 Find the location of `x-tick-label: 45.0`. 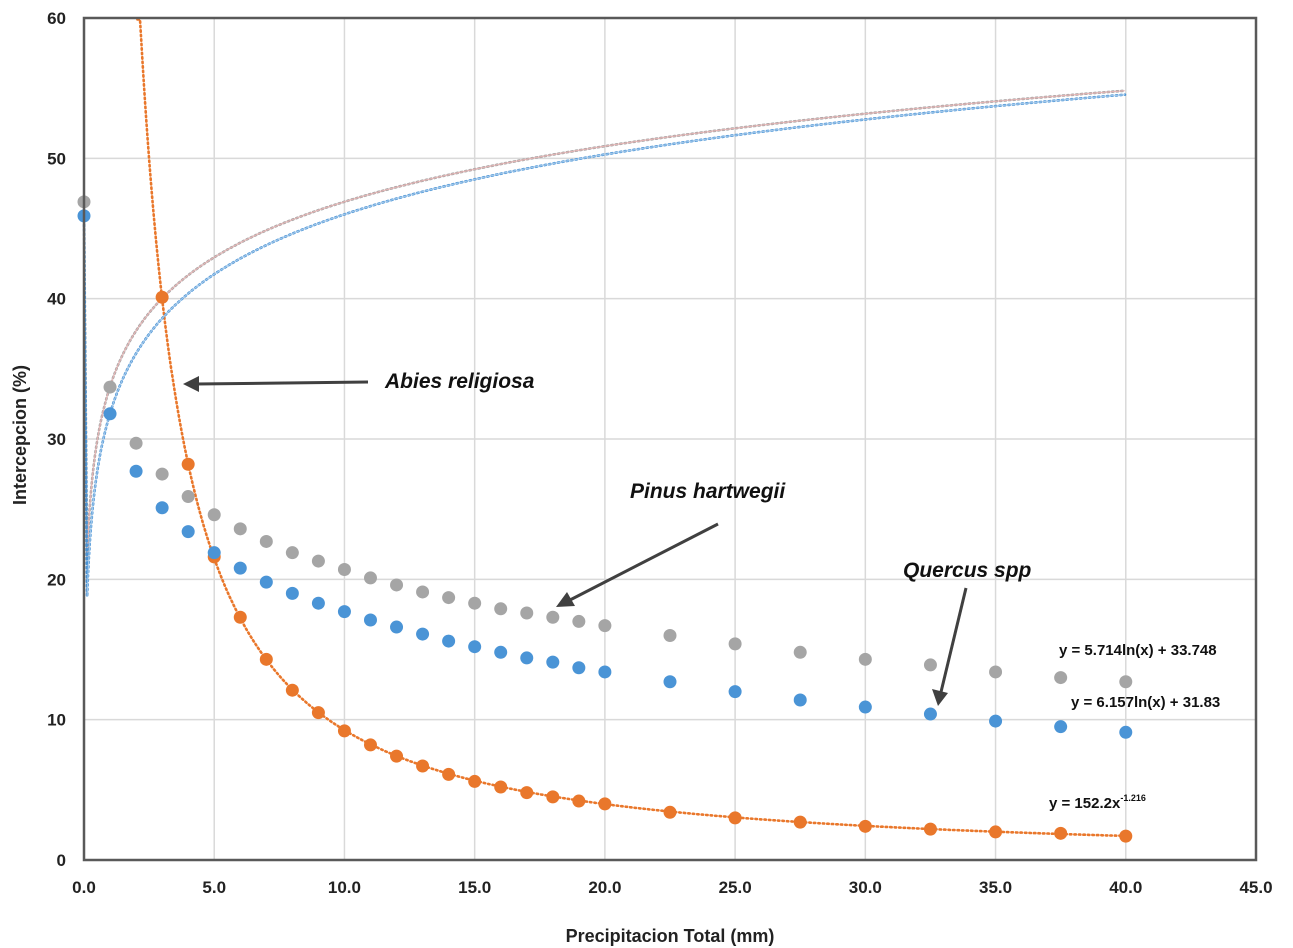

x-tick-label: 45.0 is located at coordinates (1255, 887).